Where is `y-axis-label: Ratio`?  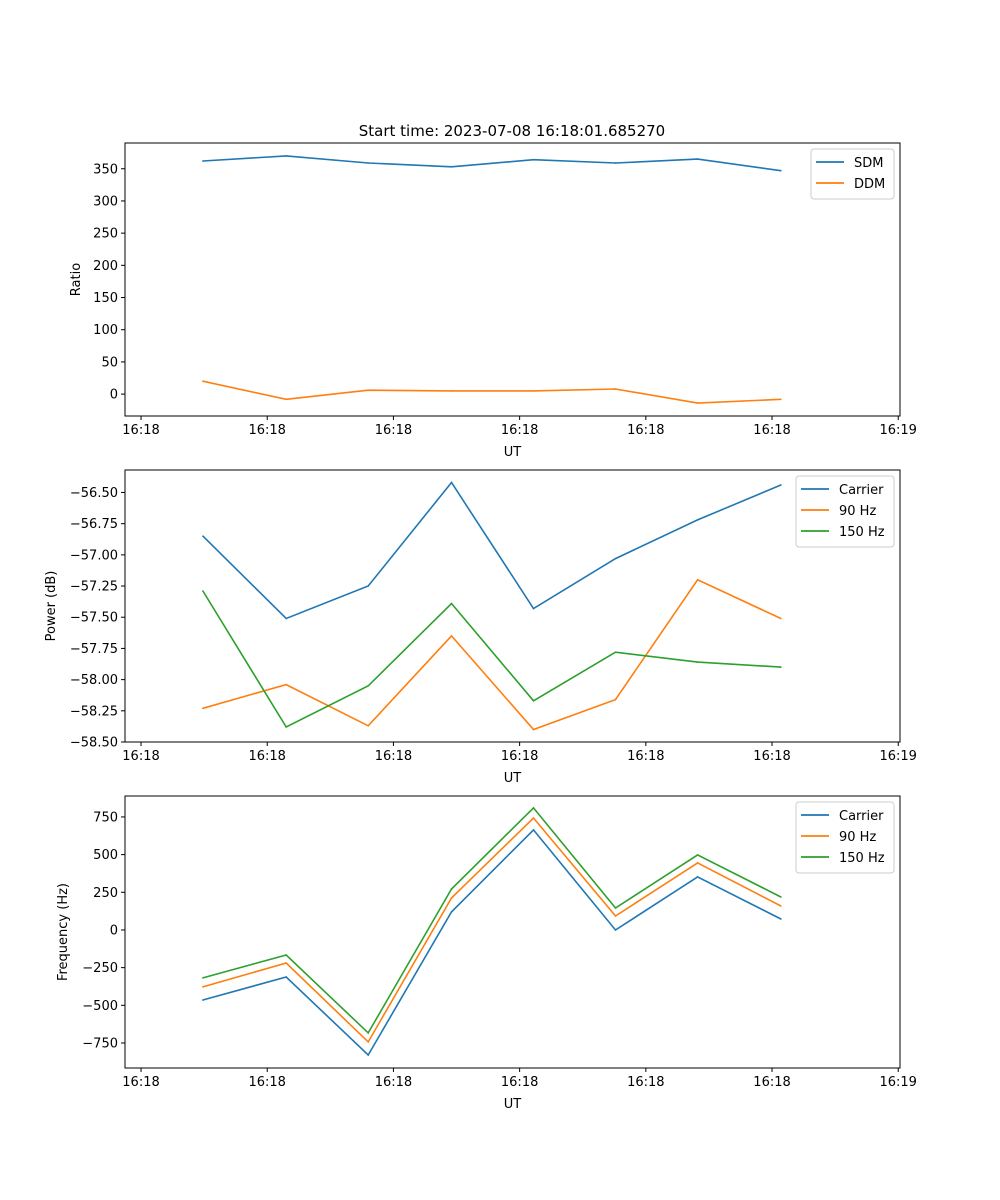 y-axis-label: Ratio is located at coordinates (76, 279).